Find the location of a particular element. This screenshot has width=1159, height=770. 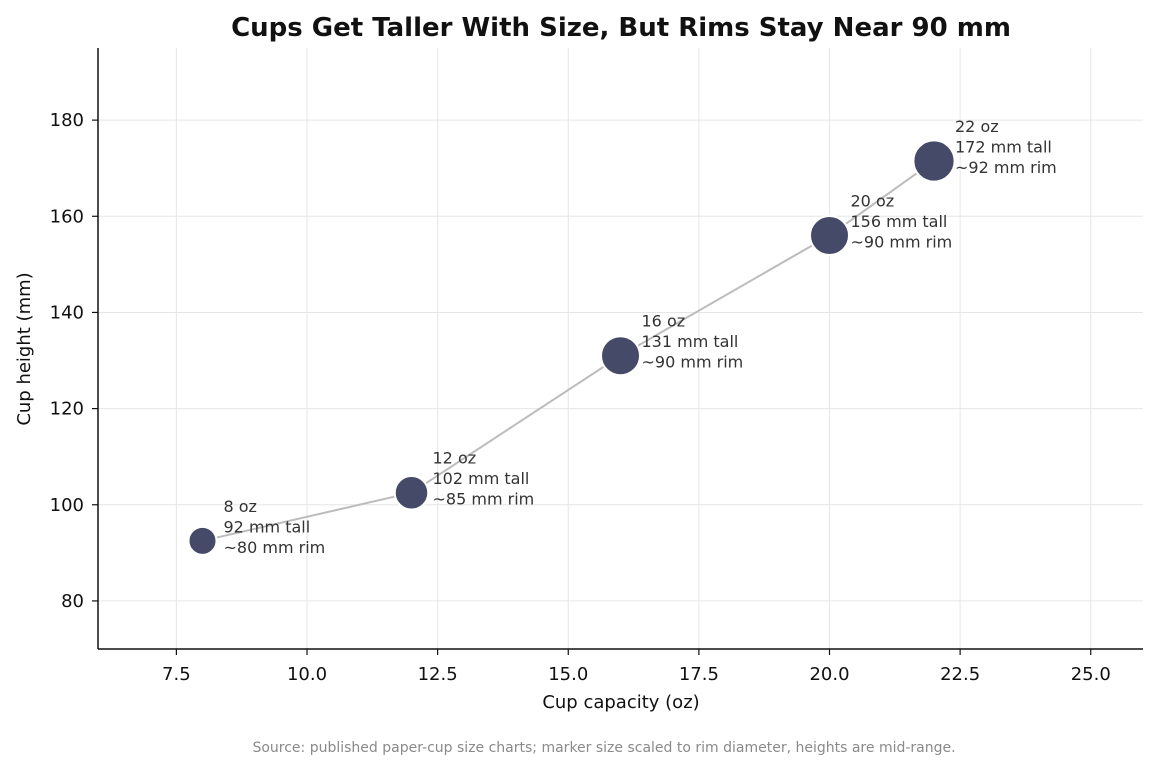

y-tick-label: 140 is located at coordinates (67, 312).